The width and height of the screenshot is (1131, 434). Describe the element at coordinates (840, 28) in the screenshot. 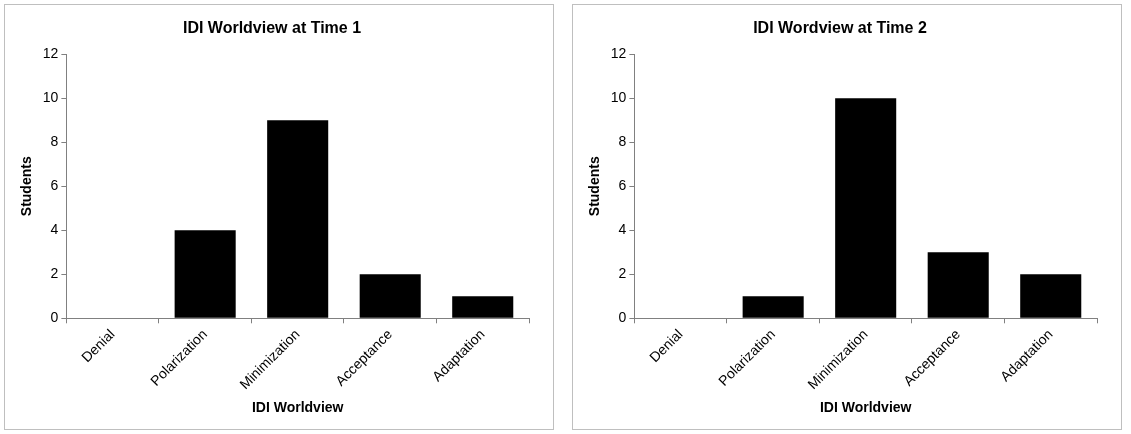

I see `chart-title: IDI Wordview at Time 2` at that location.